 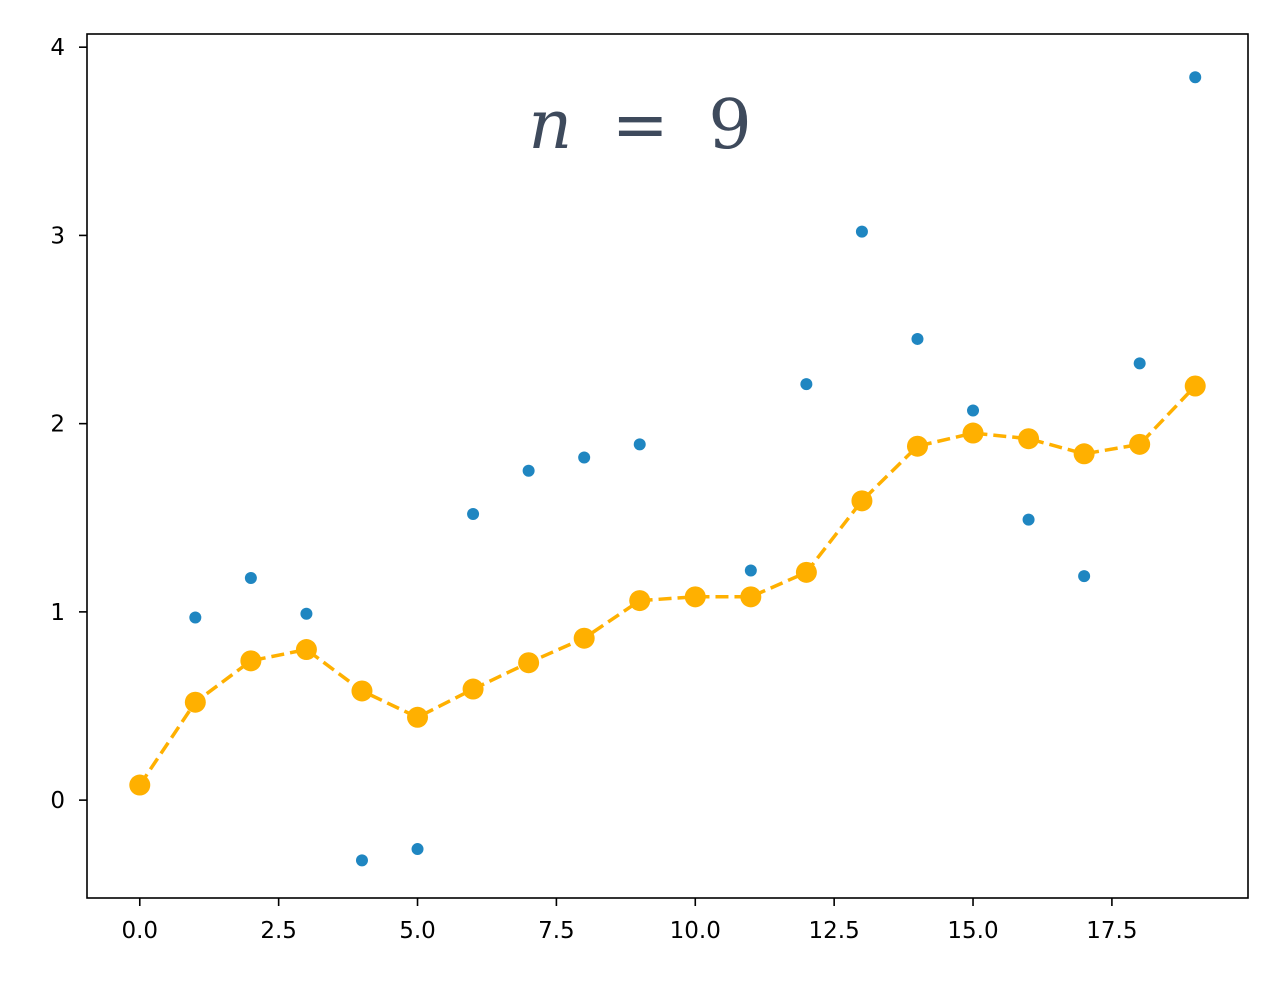 I want to click on annotation-label: n = 9, so click(x=639, y=125).